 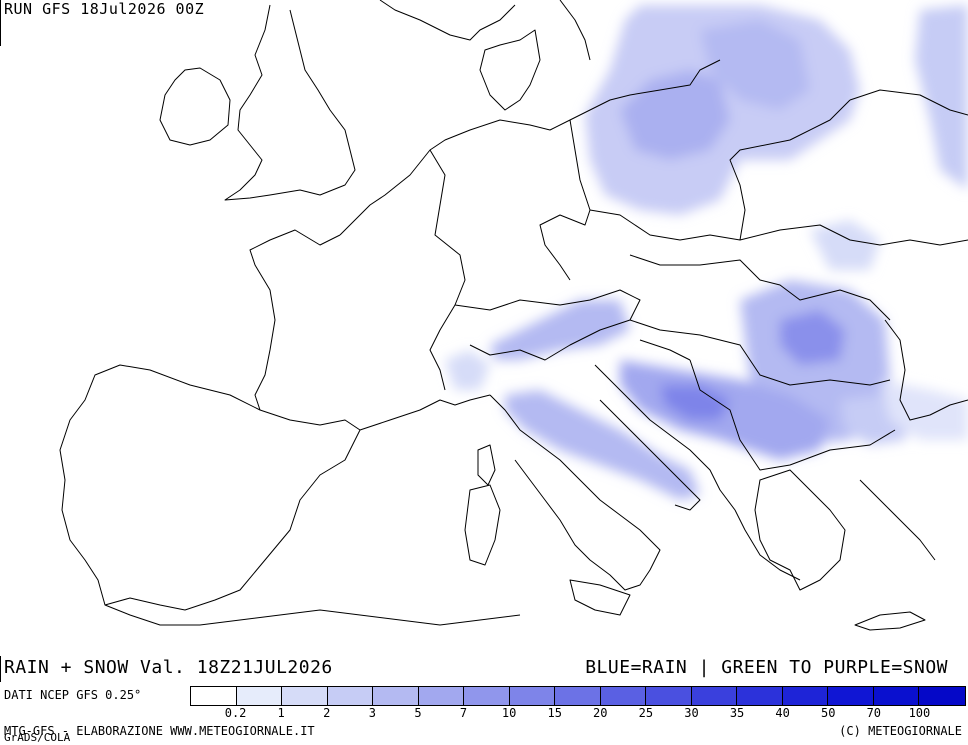 What do you see at coordinates (425, 412) in the screenshot?
I see `mediterranean-france-coast` at bounding box center [425, 412].